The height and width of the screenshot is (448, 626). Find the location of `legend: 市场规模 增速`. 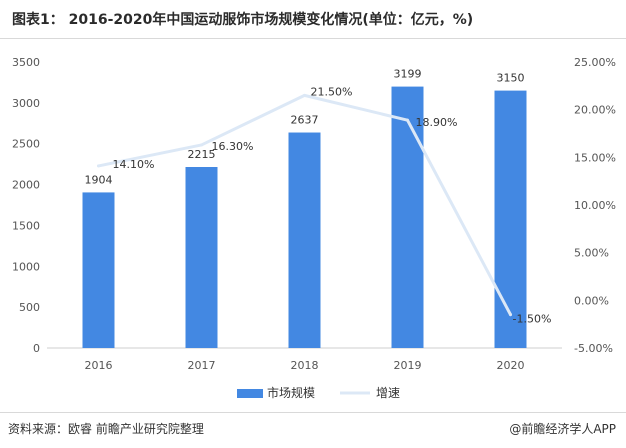

legend: 市场规模 增速 is located at coordinates (318, 392).